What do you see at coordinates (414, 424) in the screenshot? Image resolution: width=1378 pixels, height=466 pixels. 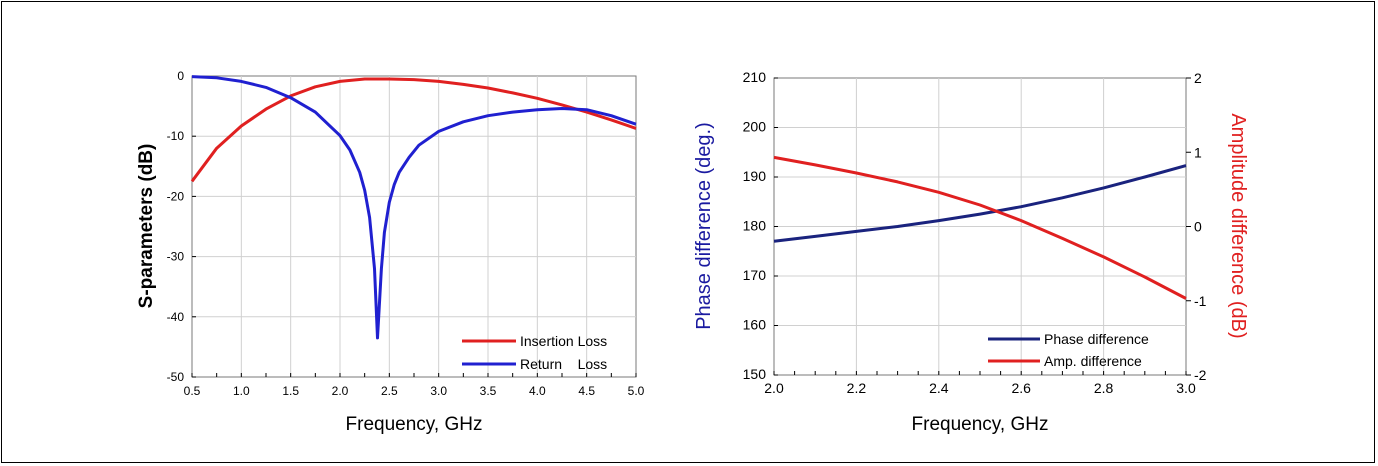 I see `s-parameters-x-axis-title: Frequency, GHz` at bounding box center [414, 424].